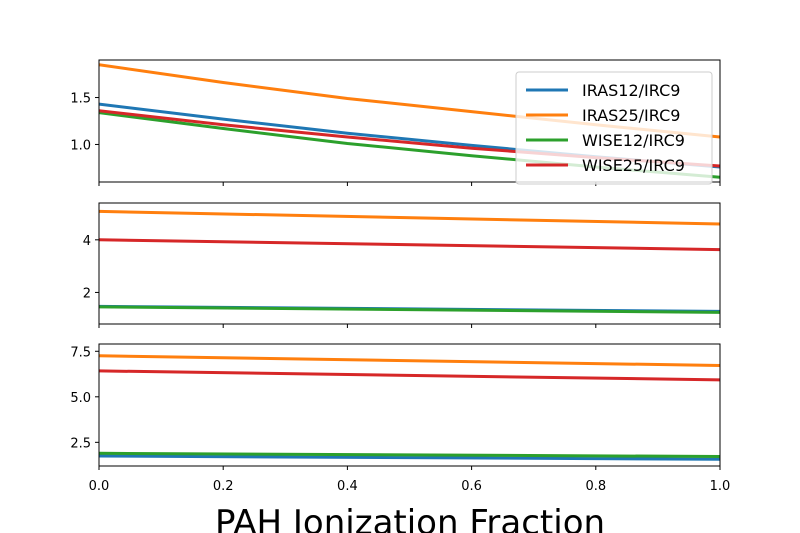  I want to click on x-tick-label: 0.8, so click(595, 486).